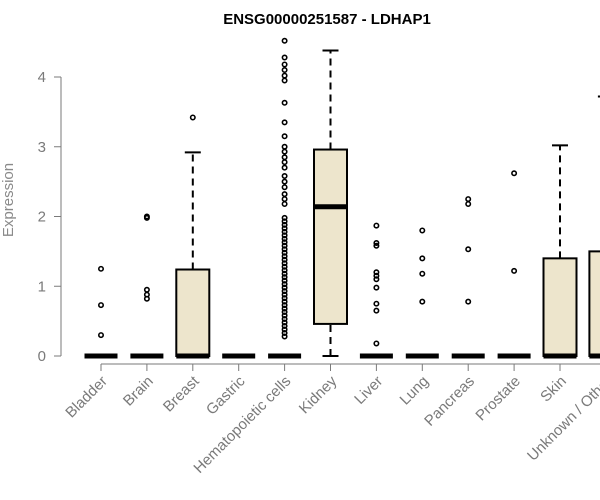  Describe the element at coordinates (101, 312) in the screenshot. I see `box-bladder` at that location.